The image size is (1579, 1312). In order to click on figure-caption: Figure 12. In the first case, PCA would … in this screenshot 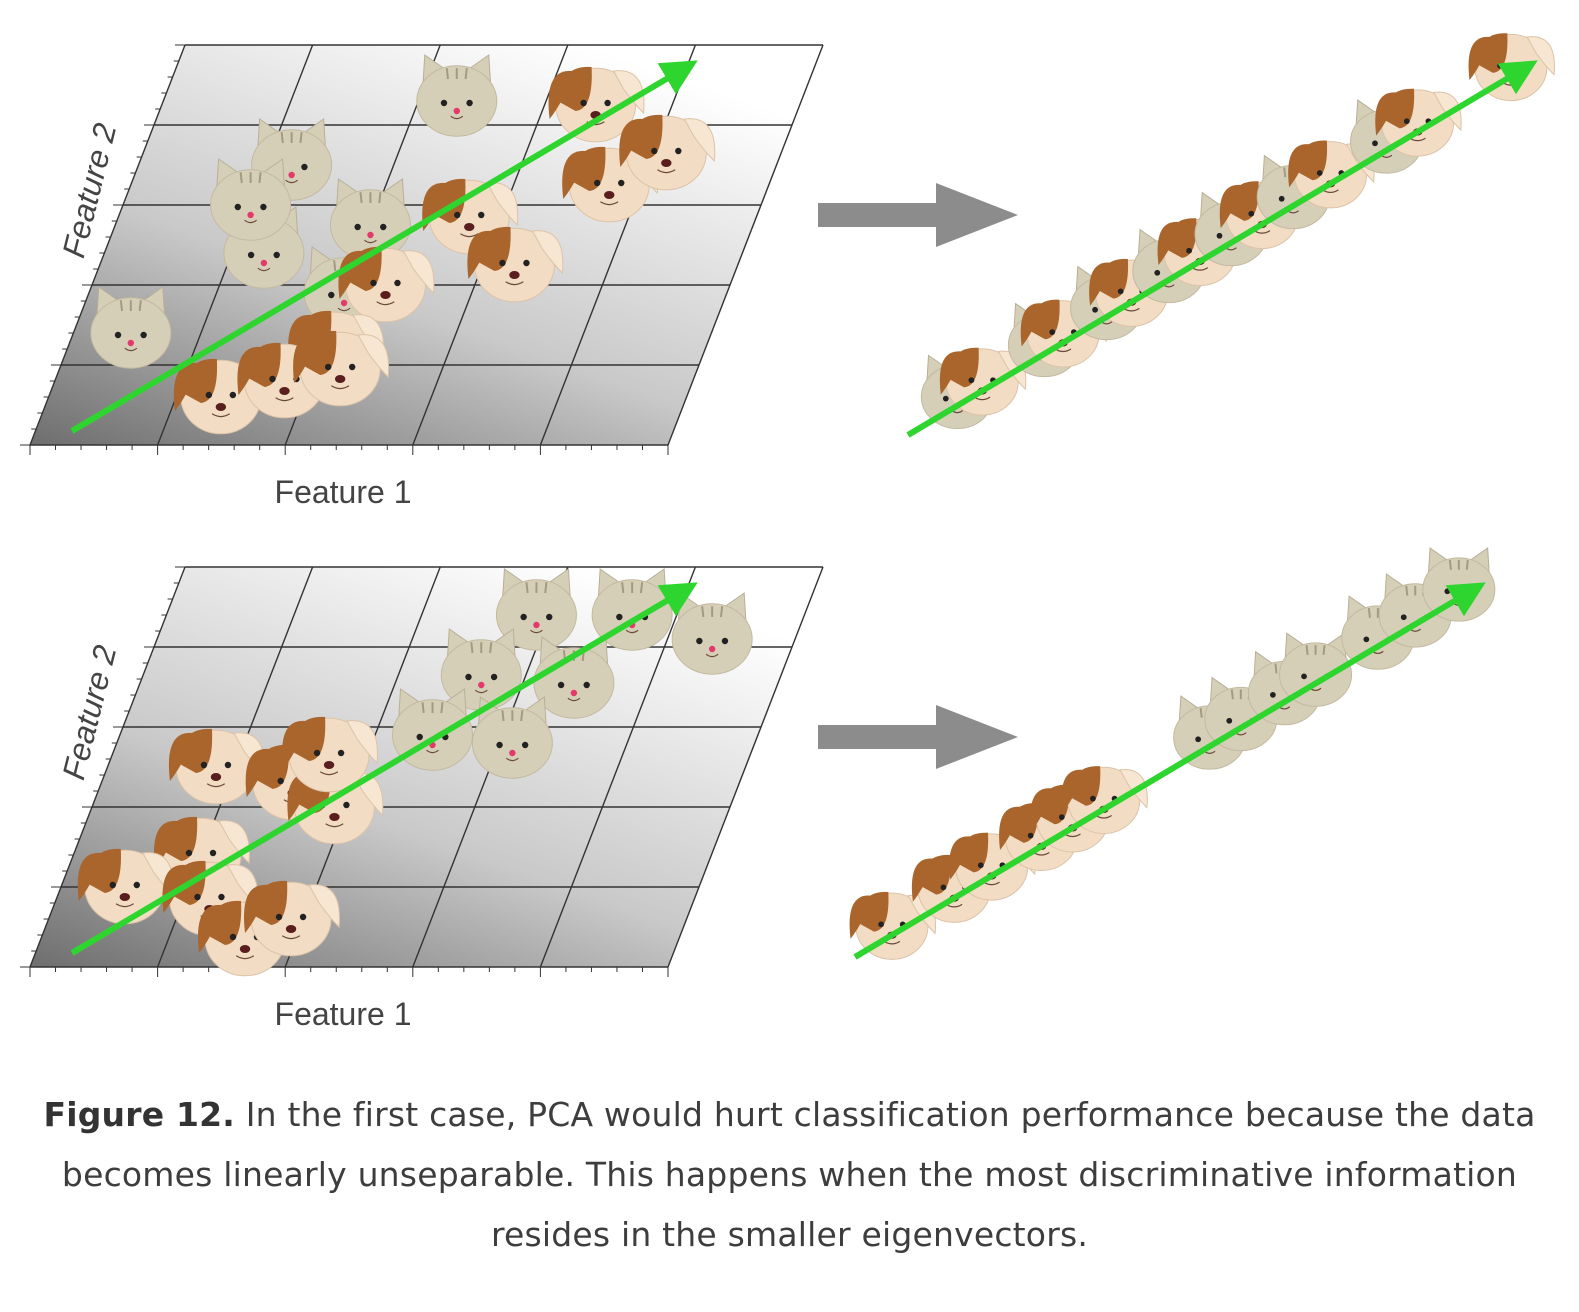, I will do `click(789, 1175)`.